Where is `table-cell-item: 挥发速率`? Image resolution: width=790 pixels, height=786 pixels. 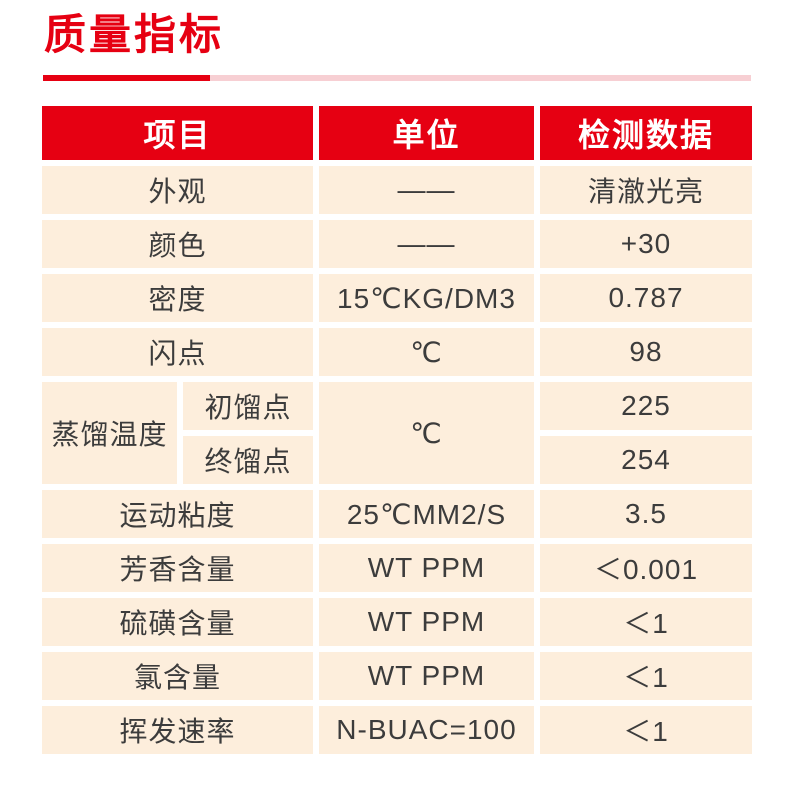 table-cell-item: 挥发速率 is located at coordinates (177, 730).